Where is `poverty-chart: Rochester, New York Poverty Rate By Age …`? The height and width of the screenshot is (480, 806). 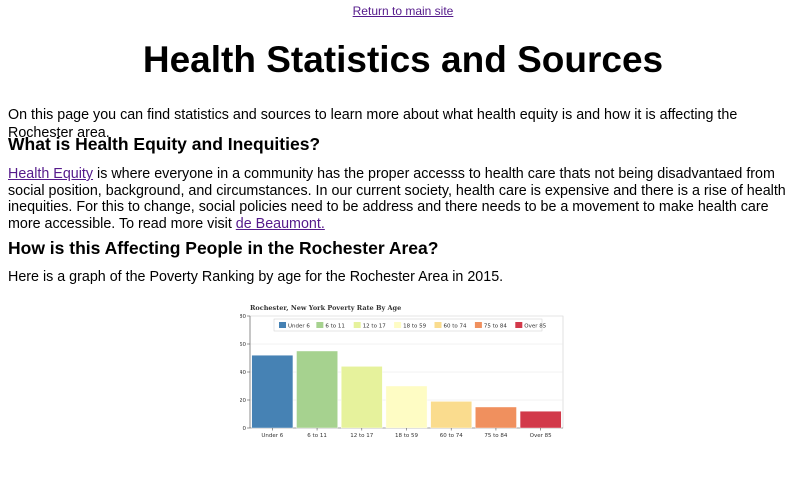 poverty-chart: Rochester, New York Poverty Rate By Age … is located at coordinates (405, 372).